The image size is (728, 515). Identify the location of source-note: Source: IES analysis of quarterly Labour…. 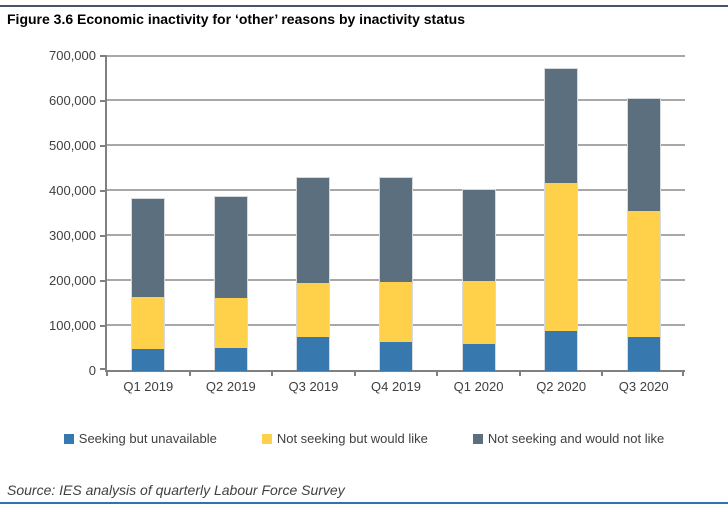
(176, 490).